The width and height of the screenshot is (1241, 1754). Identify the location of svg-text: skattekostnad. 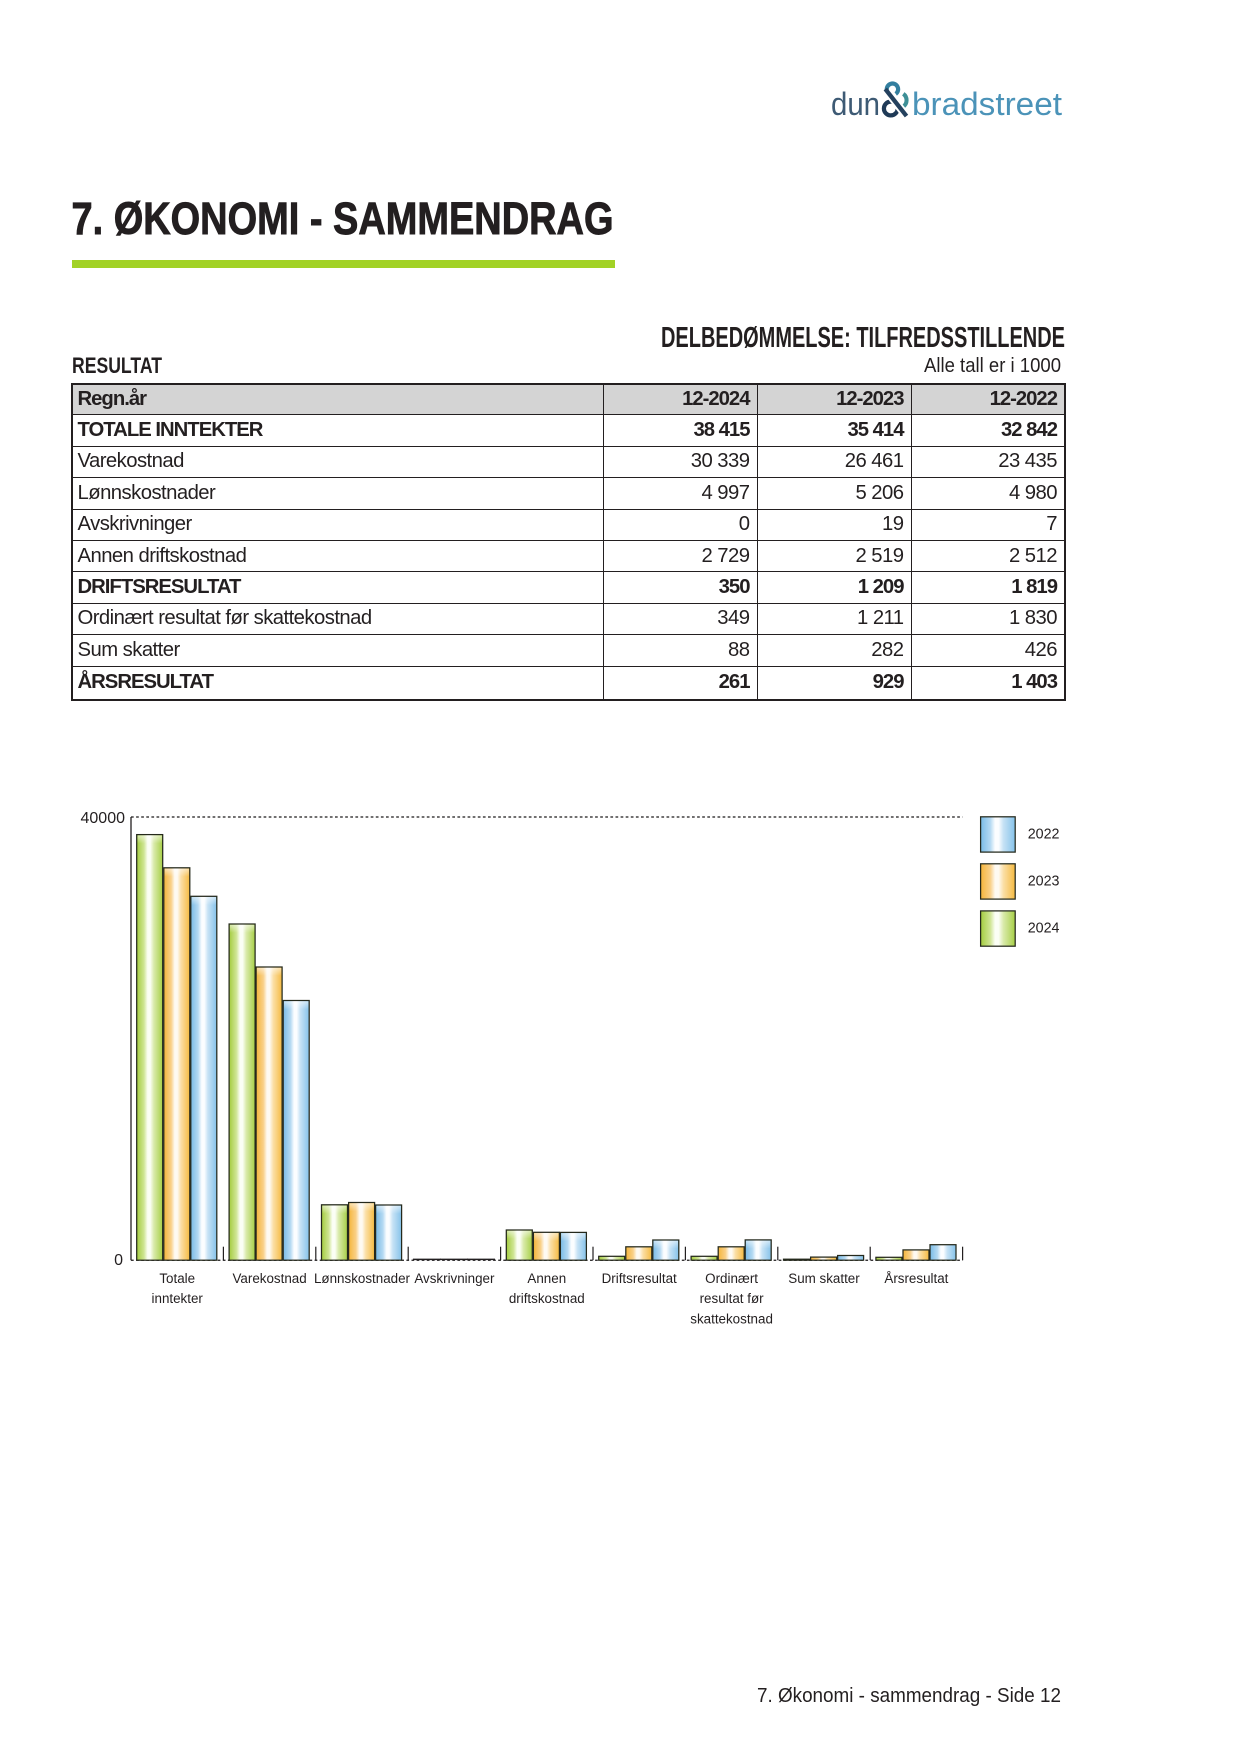
(731, 1318).